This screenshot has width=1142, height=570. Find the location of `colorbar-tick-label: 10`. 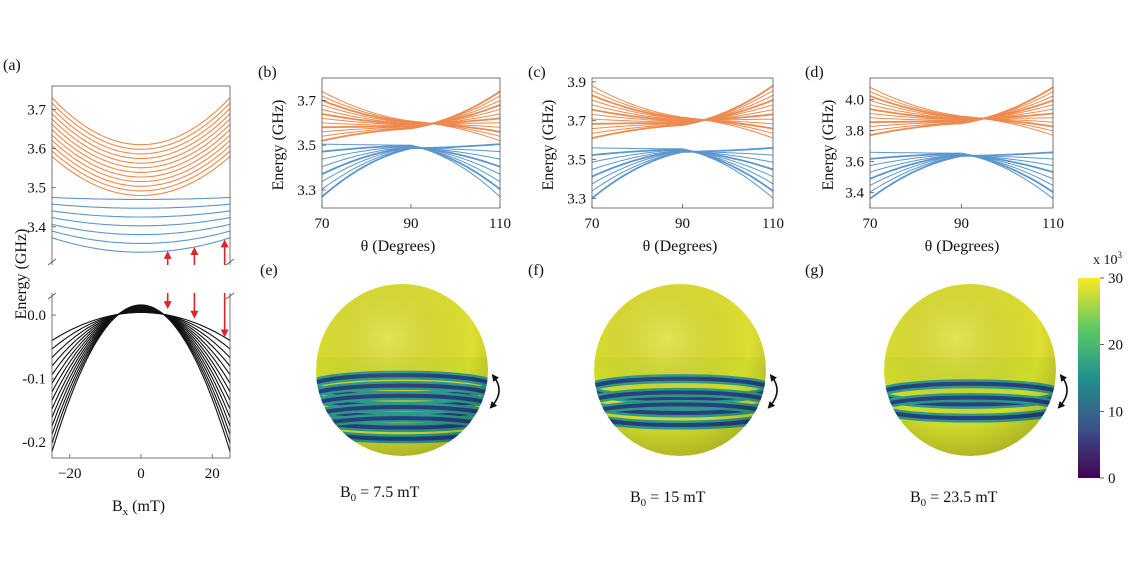

colorbar-tick-label: 10 is located at coordinates (1115, 412).